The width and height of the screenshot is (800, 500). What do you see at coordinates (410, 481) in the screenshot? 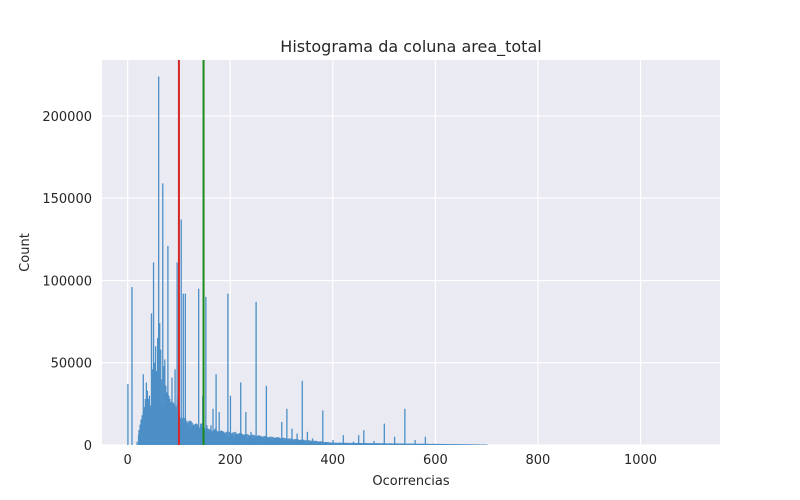
I see `x-axis-label: Ocorrencias` at bounding box center [410, 481].